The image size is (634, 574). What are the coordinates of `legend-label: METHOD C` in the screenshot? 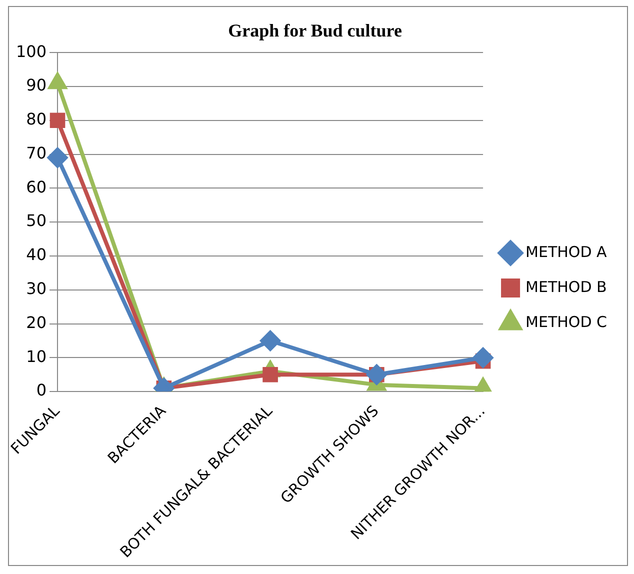 It's located at (567, 321).